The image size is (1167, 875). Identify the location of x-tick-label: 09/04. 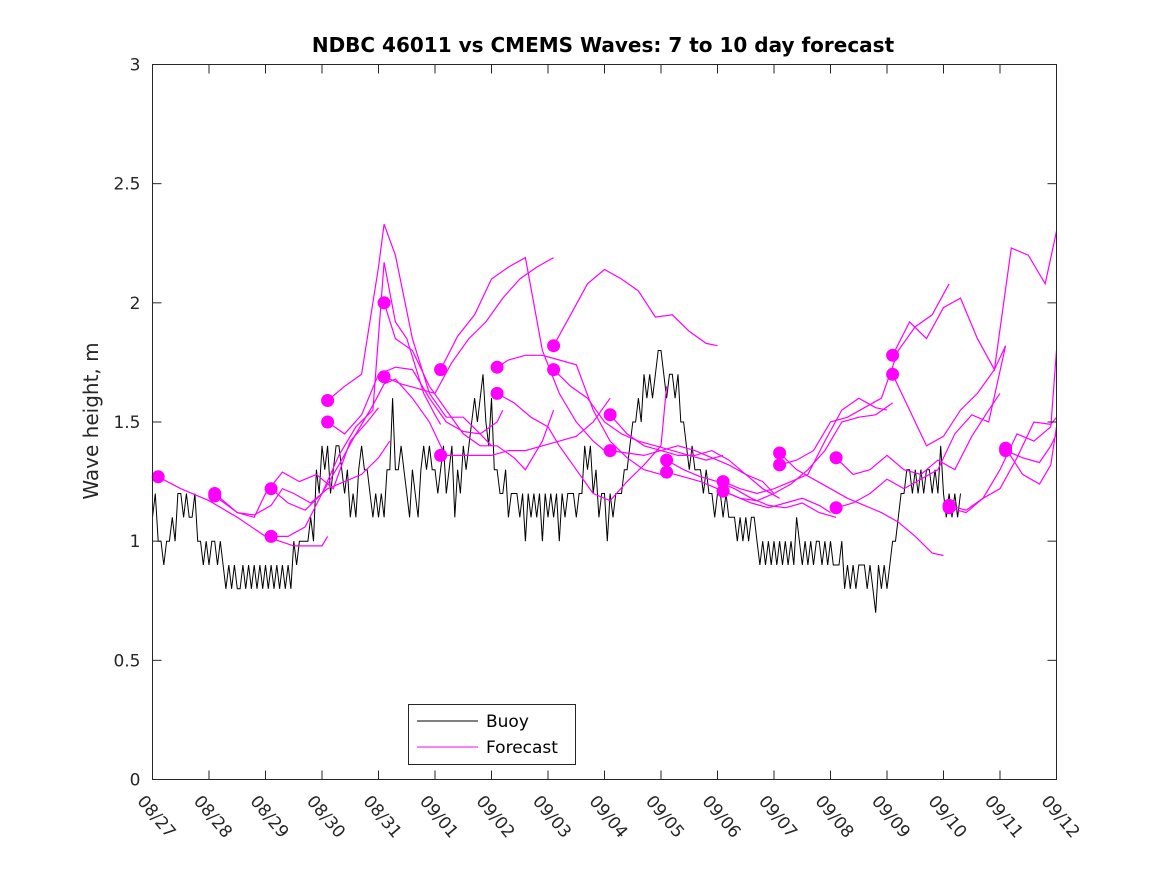
(608, 817).